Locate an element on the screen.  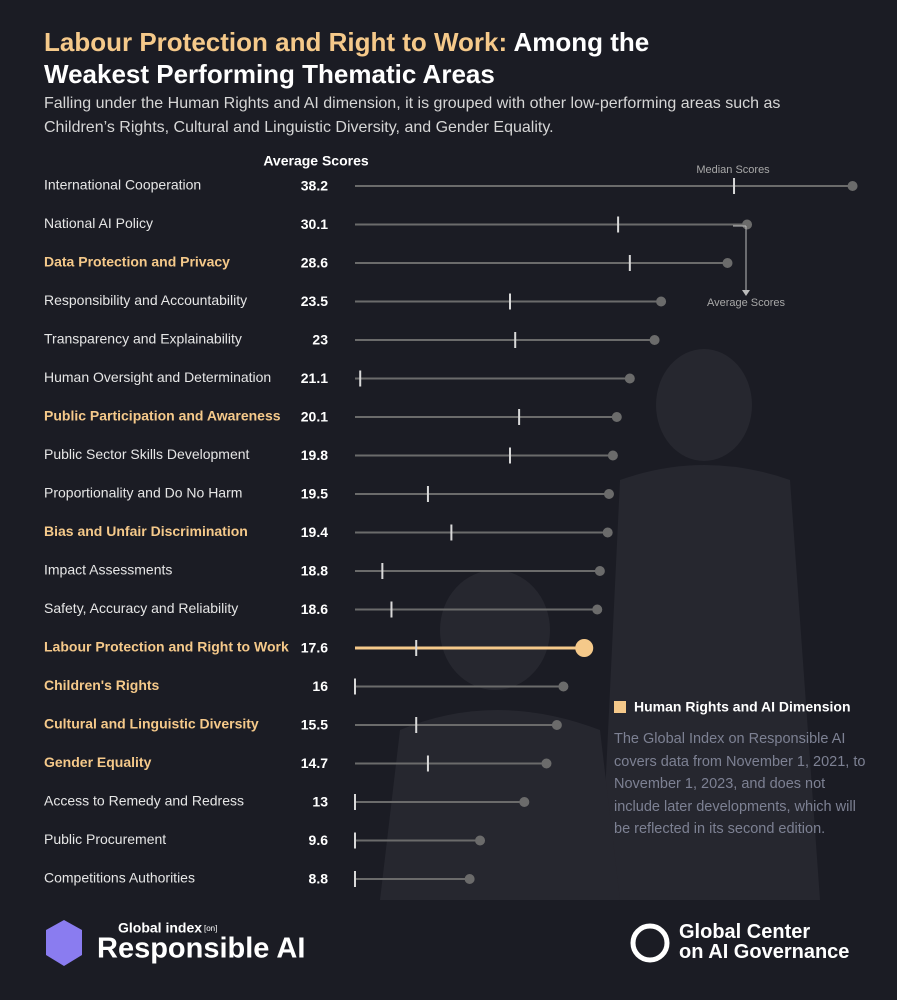
category-label: Labour Protection and Right to Work is located at coordinates (166, 647).